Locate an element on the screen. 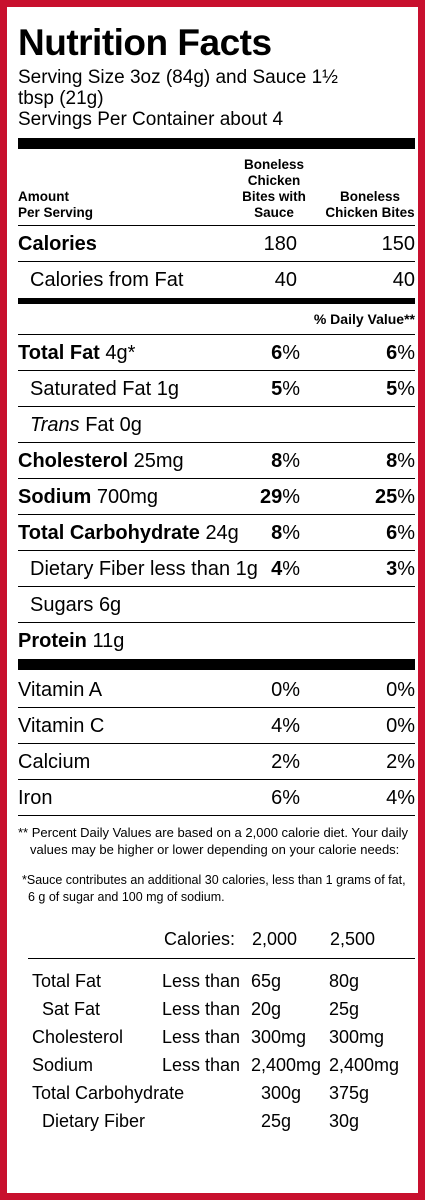  calories-fat-value-2: 40 is located at coordinates (403, 280).